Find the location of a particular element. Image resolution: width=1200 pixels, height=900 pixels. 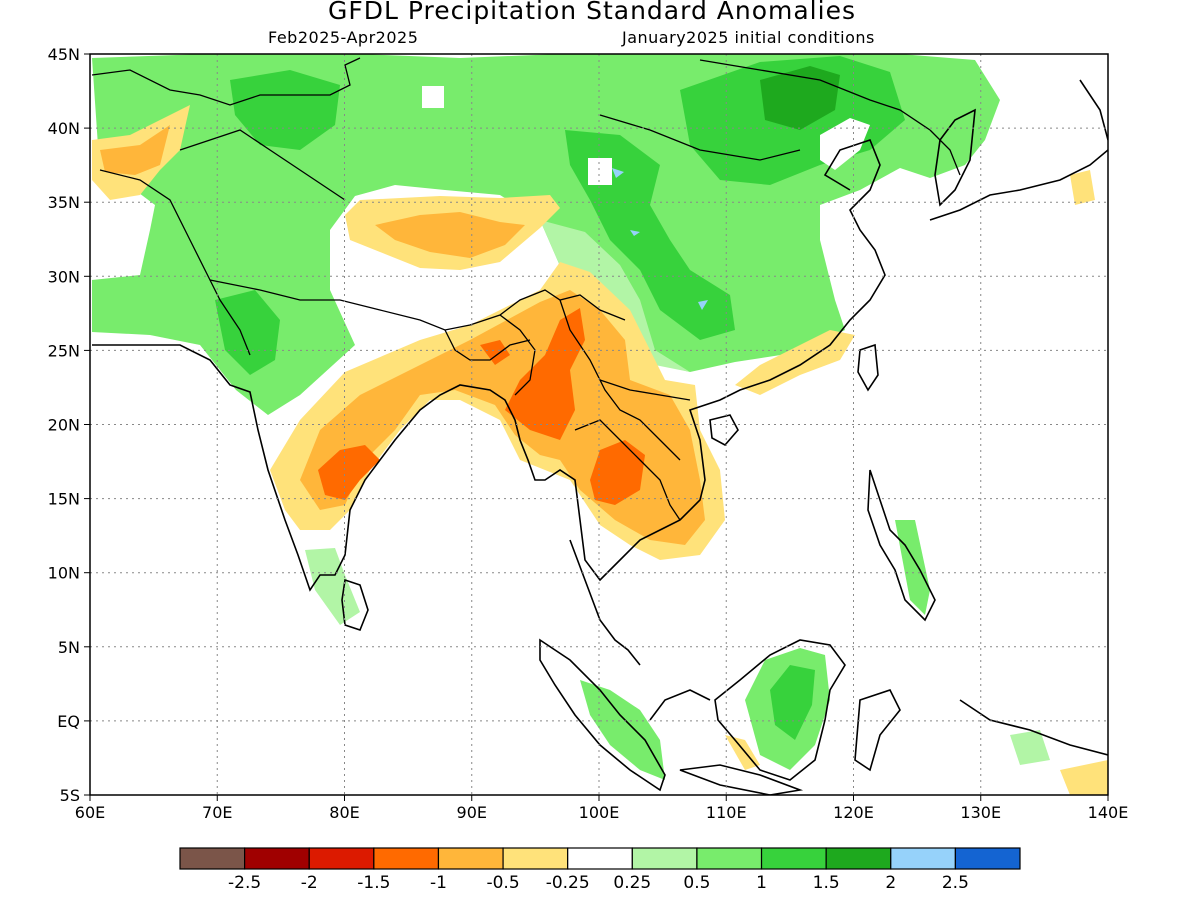

lat-tick-label: 30N is located at coordinates (64, 276).